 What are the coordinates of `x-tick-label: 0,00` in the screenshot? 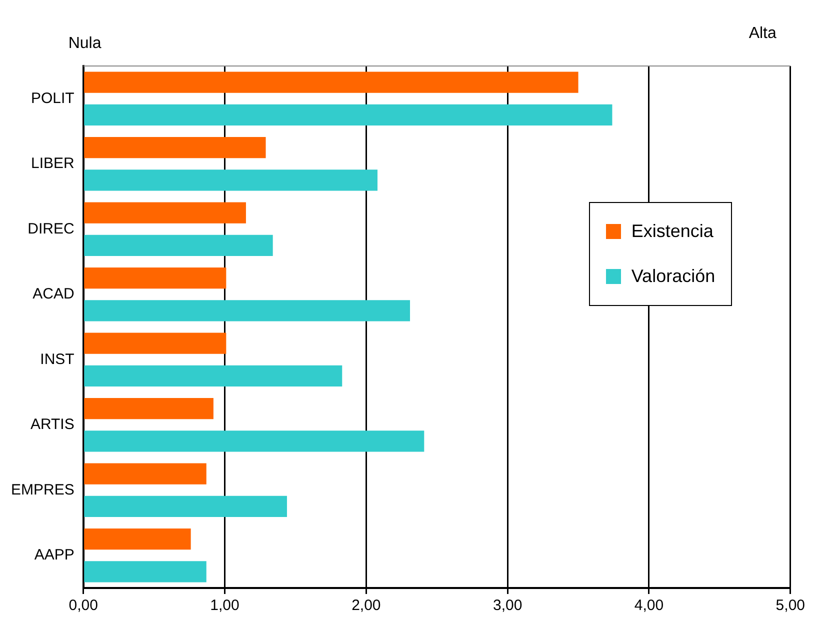 It's located at (83, 605).